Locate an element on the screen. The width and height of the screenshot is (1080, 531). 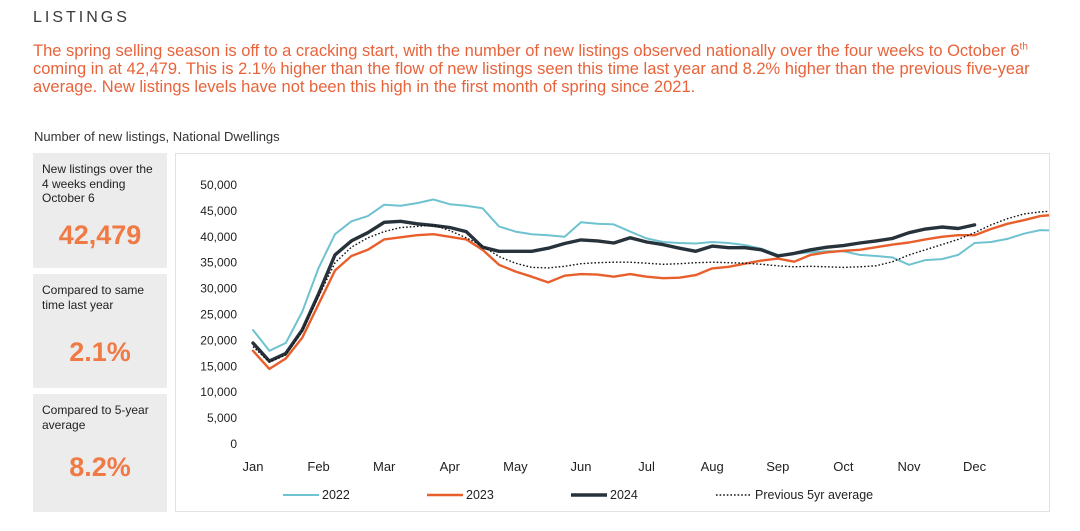
stat-card-vs-last-year: Compared to same time last year 2.1% is located at coordinates (100, 331).